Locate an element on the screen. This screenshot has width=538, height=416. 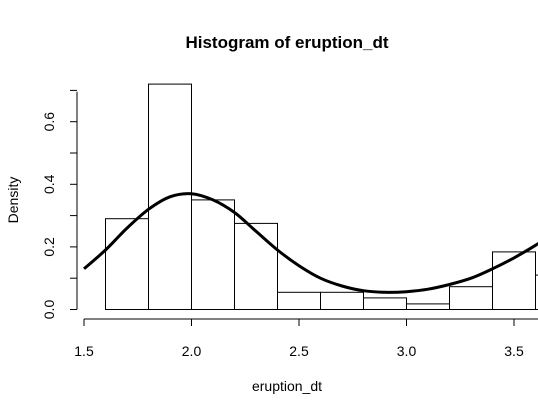
y-tick-label: 0.0 is located at coordinates (49, 310).